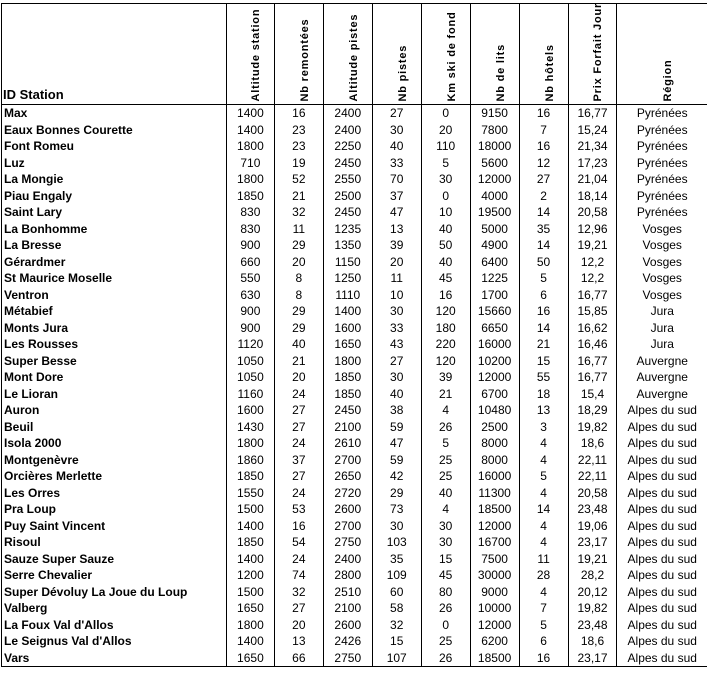 Image resolution: width=707 pixels, height=685 pixels. What do you see at coordinates (494, 294) in the screenshot?
I see `value-cell: 1700` at bounding box center [494, 294].